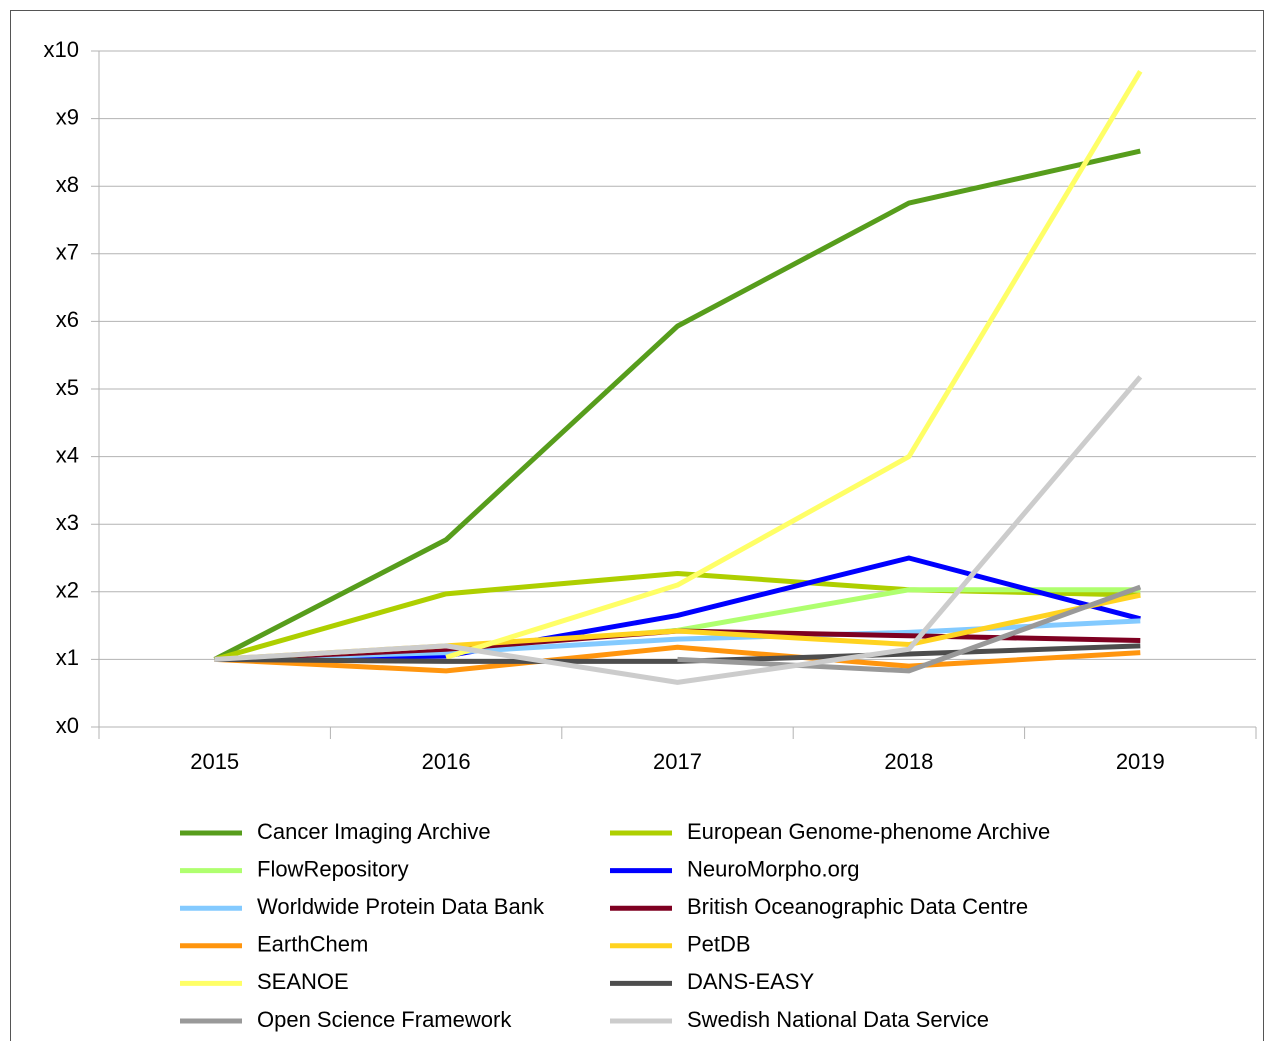  What do you see at coordinates (908, 761) in the screenshot?
I see `x-tick-label: 2018` at bounding box center [908, 761].